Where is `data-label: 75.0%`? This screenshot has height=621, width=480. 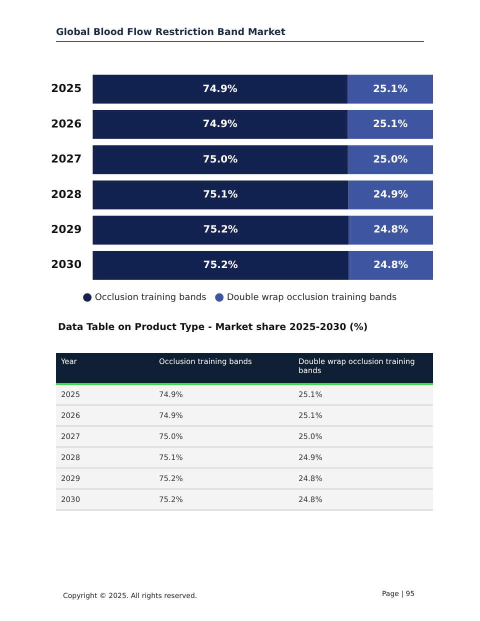
data-label: 75.0% is located at coordinates (220, 160).